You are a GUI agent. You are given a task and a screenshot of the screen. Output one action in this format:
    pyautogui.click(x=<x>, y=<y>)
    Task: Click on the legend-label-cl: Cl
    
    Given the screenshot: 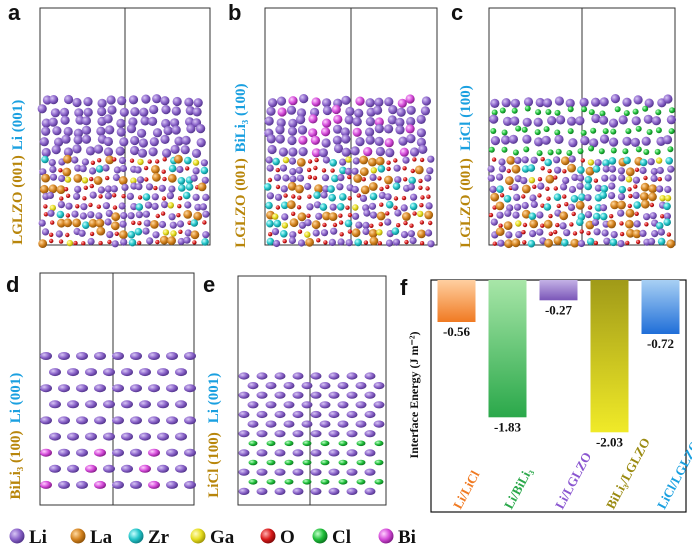 What is the action you would take?
    pyautogui.click(x=341, y=537)
    